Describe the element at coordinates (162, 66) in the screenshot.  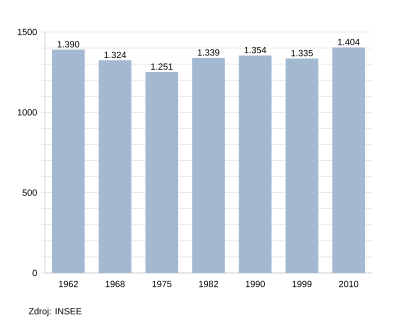
I see `data-label: 1.251` at that location.